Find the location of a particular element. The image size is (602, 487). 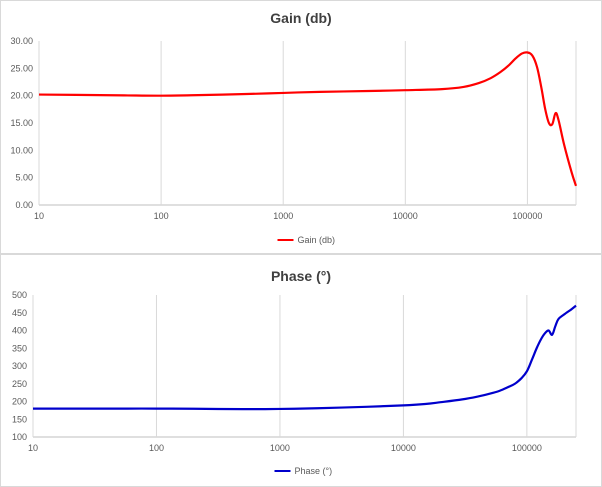

gain-x-tick-label: 10000 is located at coordinates (405, 216).